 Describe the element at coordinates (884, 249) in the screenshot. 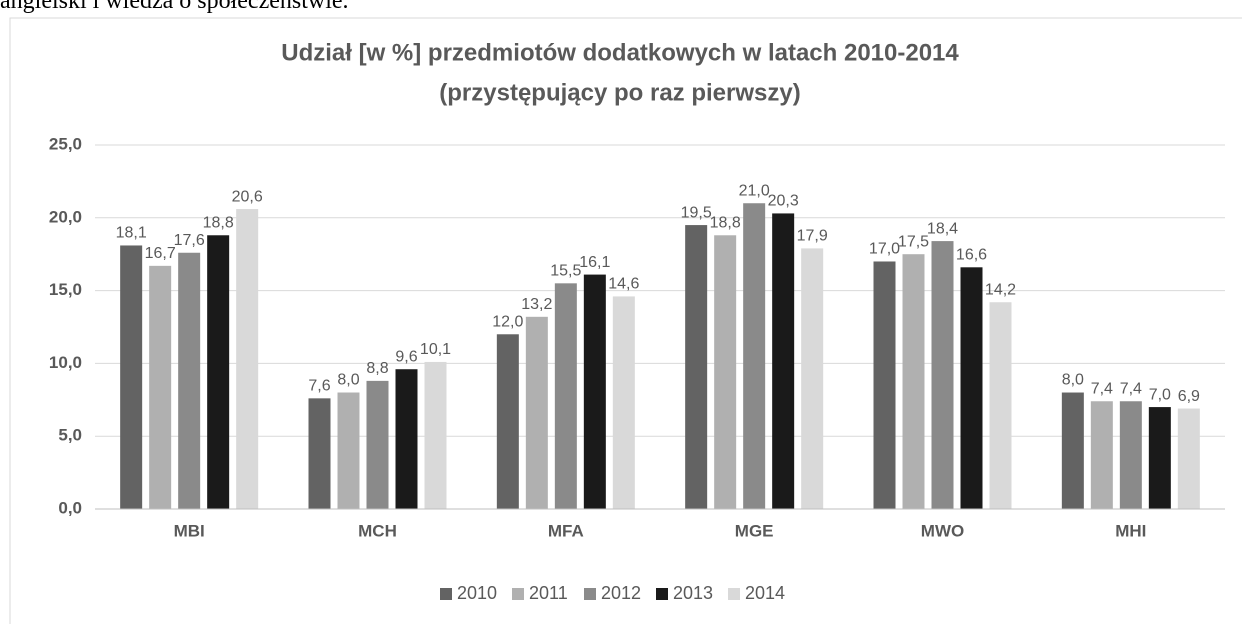

I see `value-label: 17,0` at that location.